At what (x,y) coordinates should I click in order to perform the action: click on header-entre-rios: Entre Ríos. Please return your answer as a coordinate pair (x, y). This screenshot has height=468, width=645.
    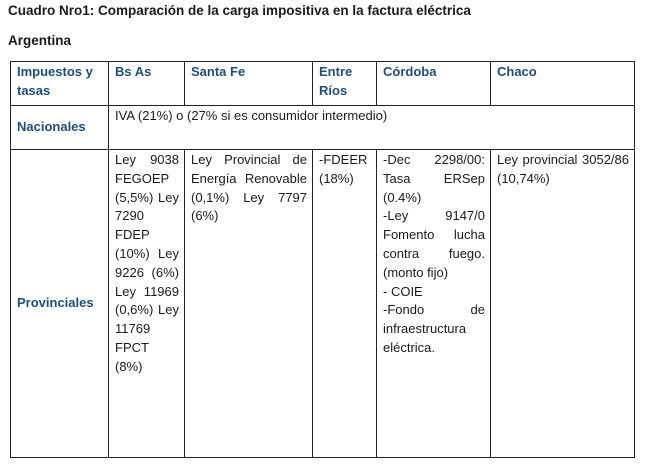
    Looking at the image, I should click on (344, 83).